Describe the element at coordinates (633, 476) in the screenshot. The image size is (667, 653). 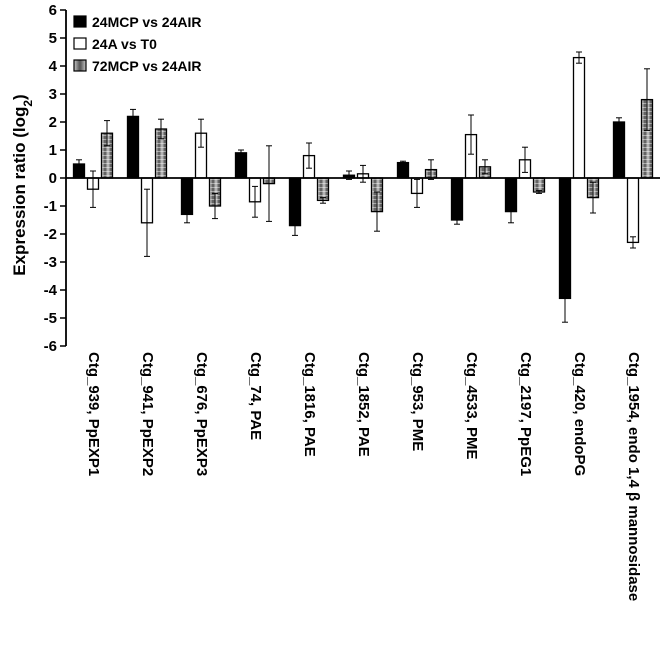
I see `category-label: Ctg_1954, endo 1,4 β mannosidase` at that location.